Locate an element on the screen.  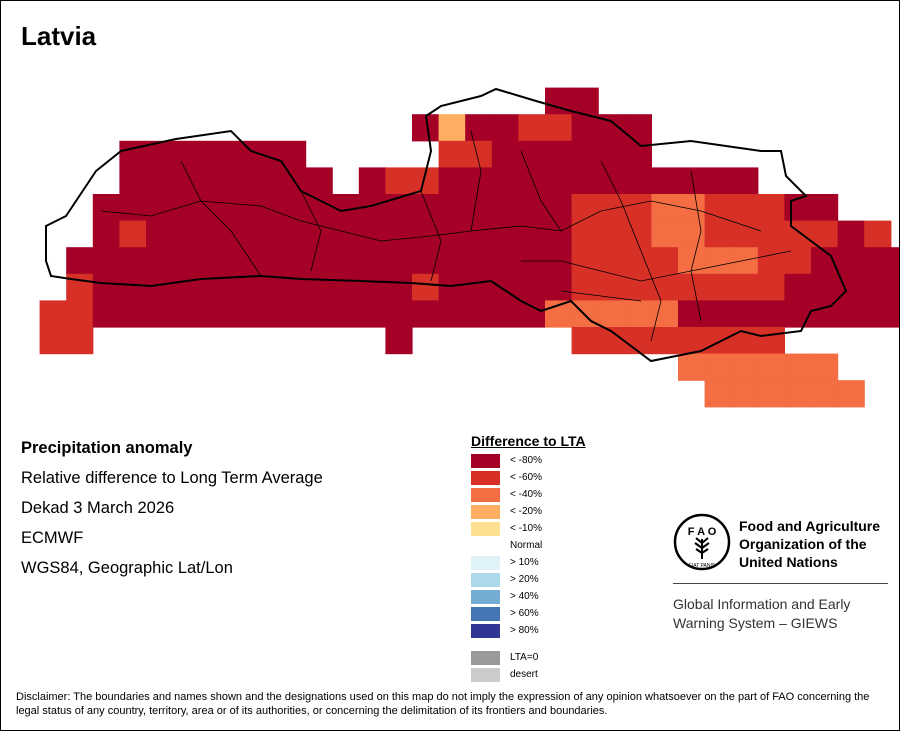
legend-label: > 60% is located at coordinates (524, 613).